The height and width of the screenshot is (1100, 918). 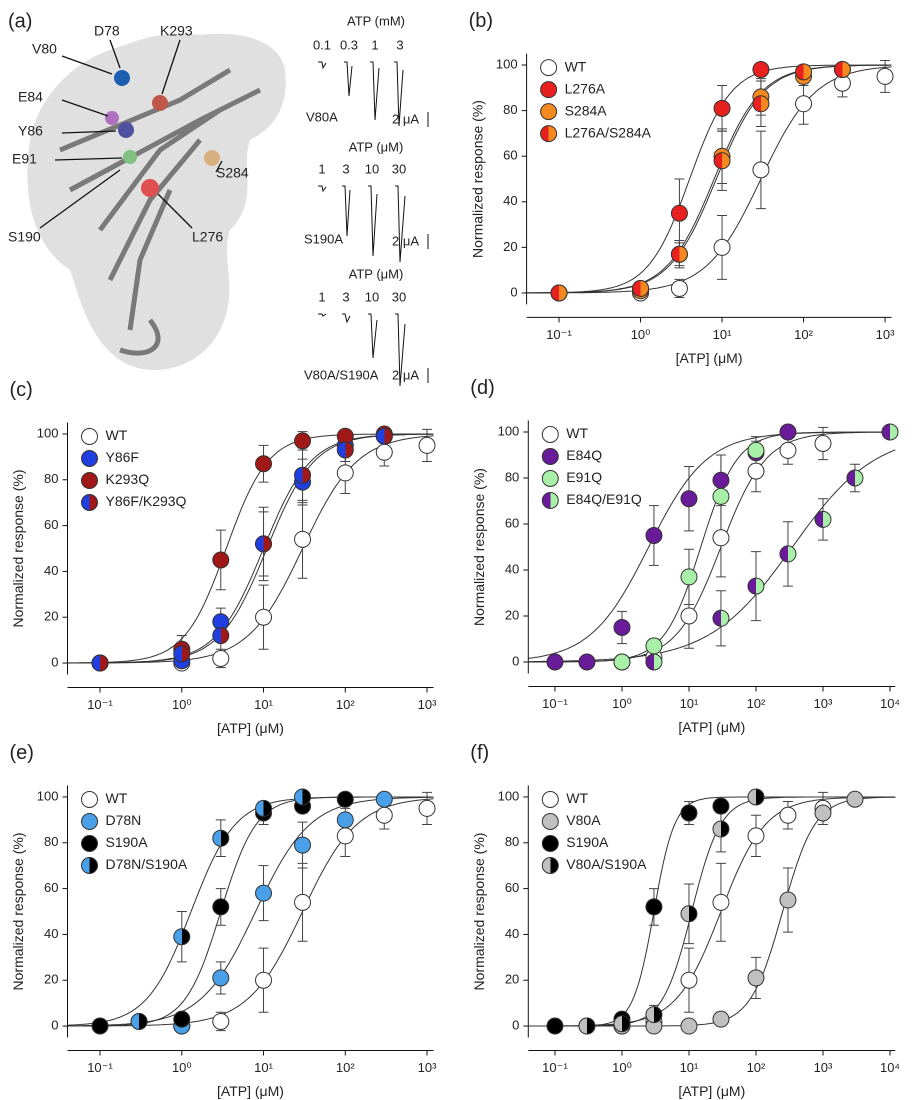 What do you see at coordinates (100, 704) in the screenshot?
I see `x-tick-label: 10⁻¹` at bounding box center [100, 704].